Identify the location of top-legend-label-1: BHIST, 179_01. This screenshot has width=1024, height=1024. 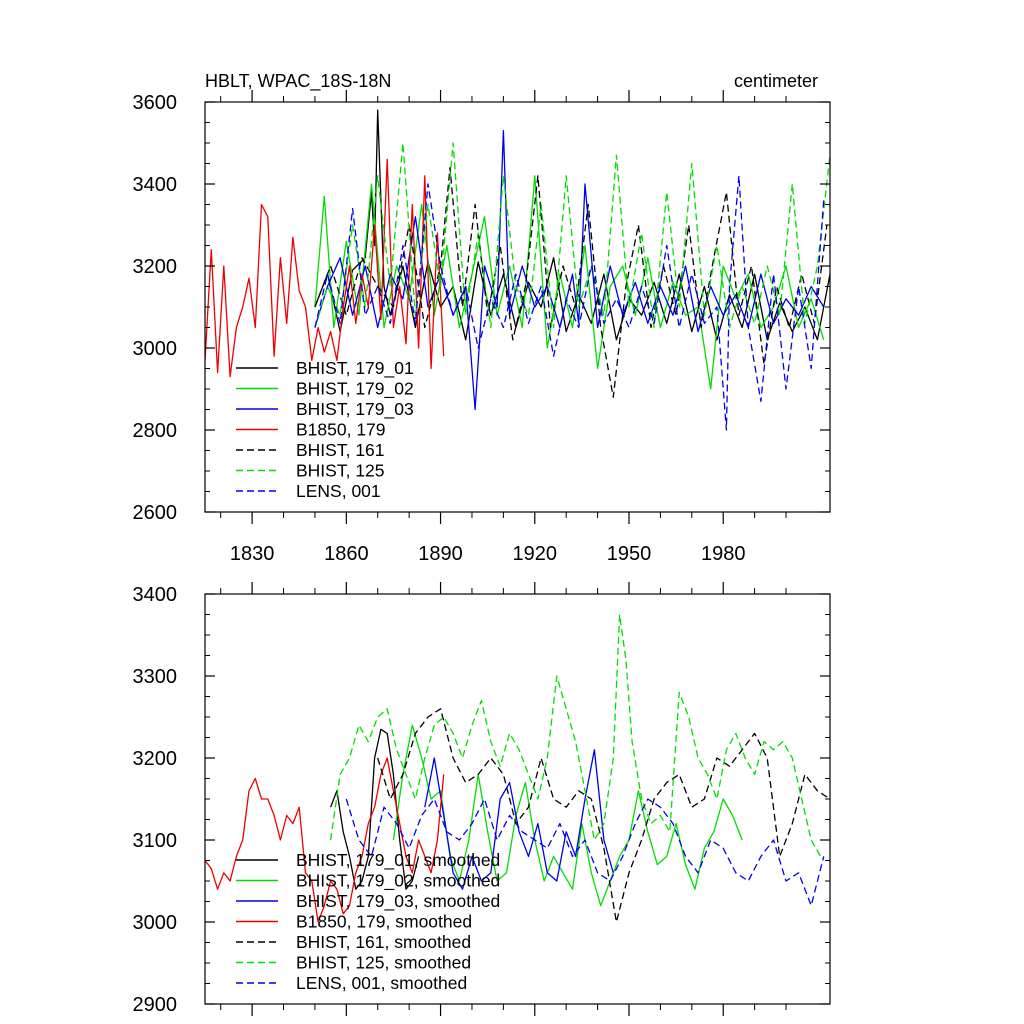
(355, 368).